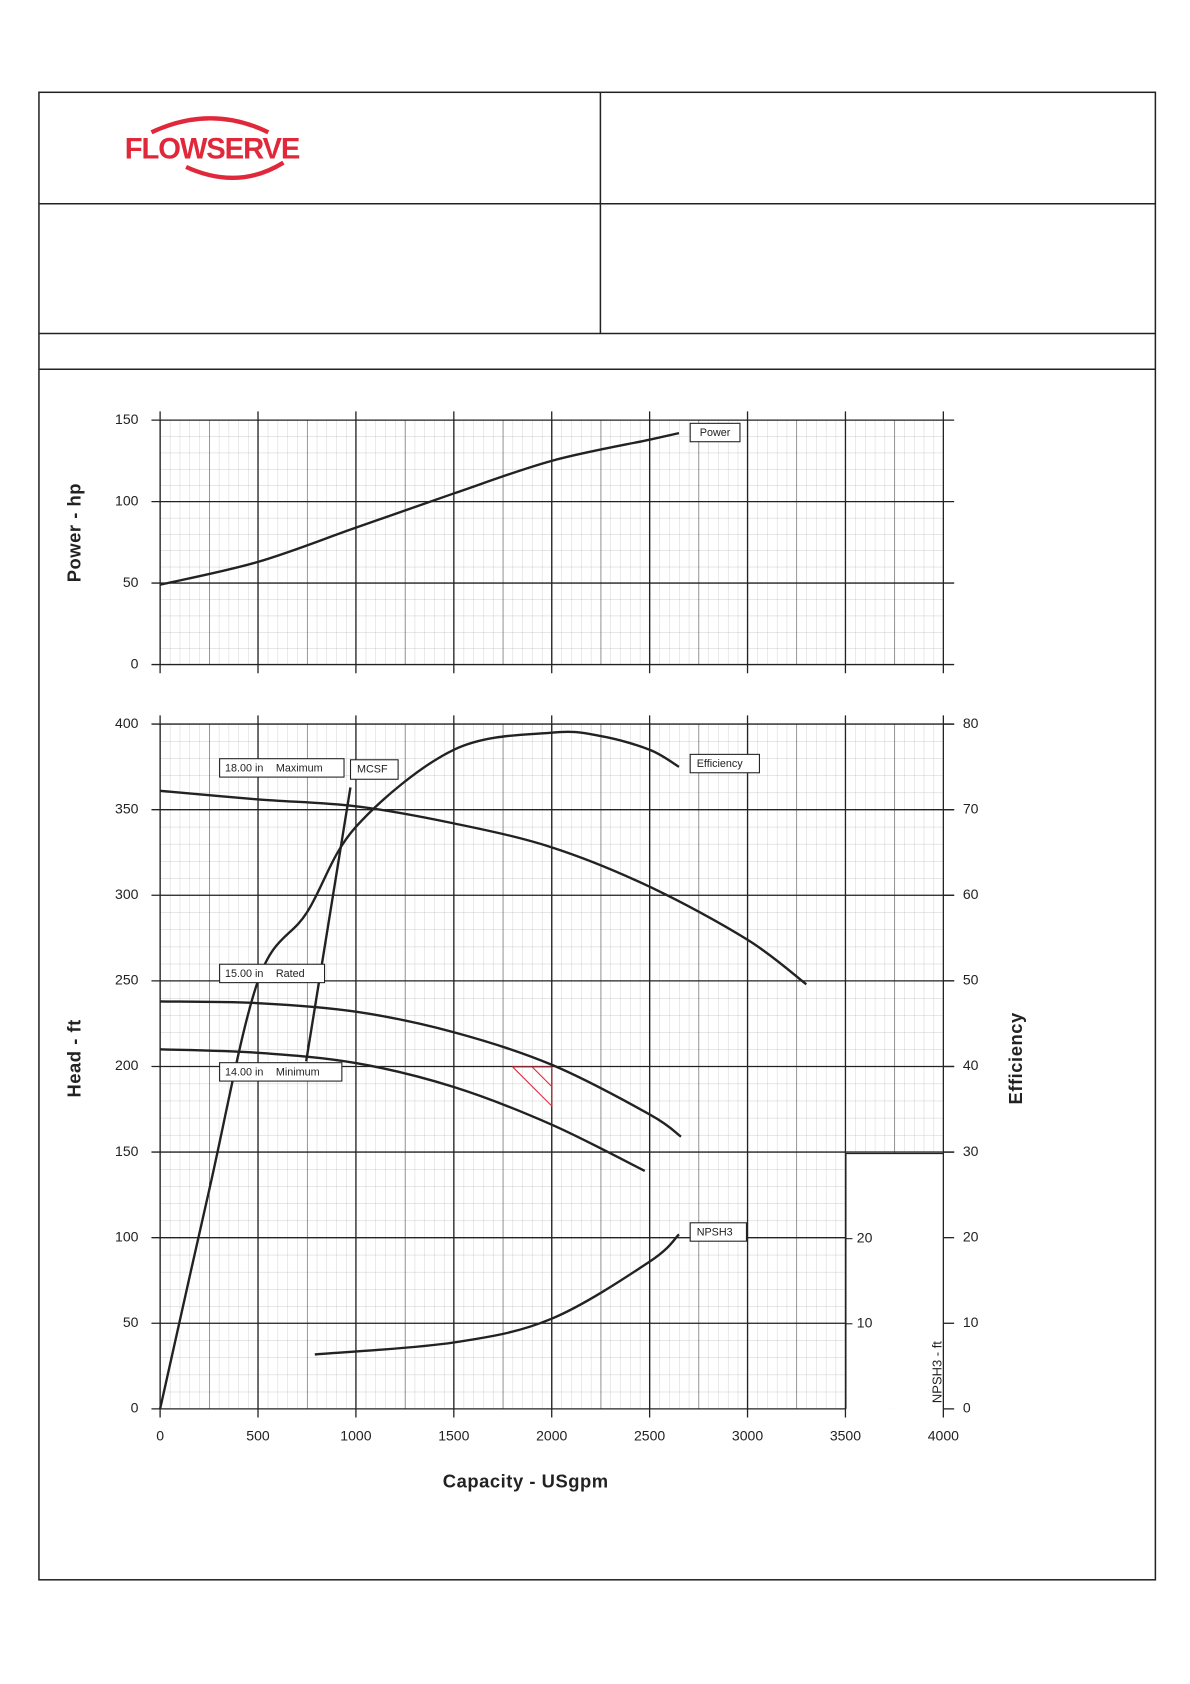 The image size is (1190, 1684). I want to click on series-label: Power, so click(715, 433).